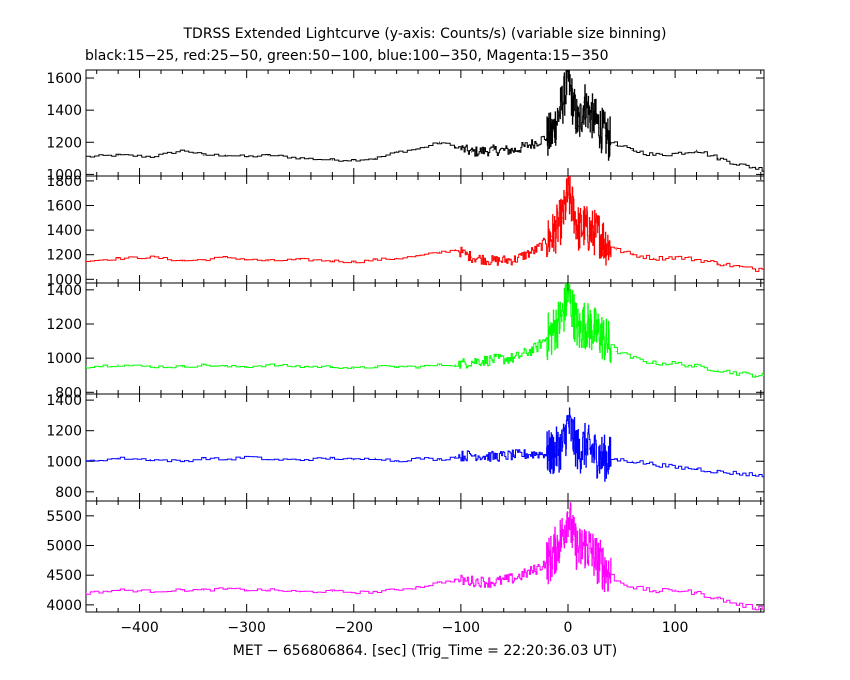  I want to click on panel-100-350: 800 1000 1200 1400, so click(405, 447).